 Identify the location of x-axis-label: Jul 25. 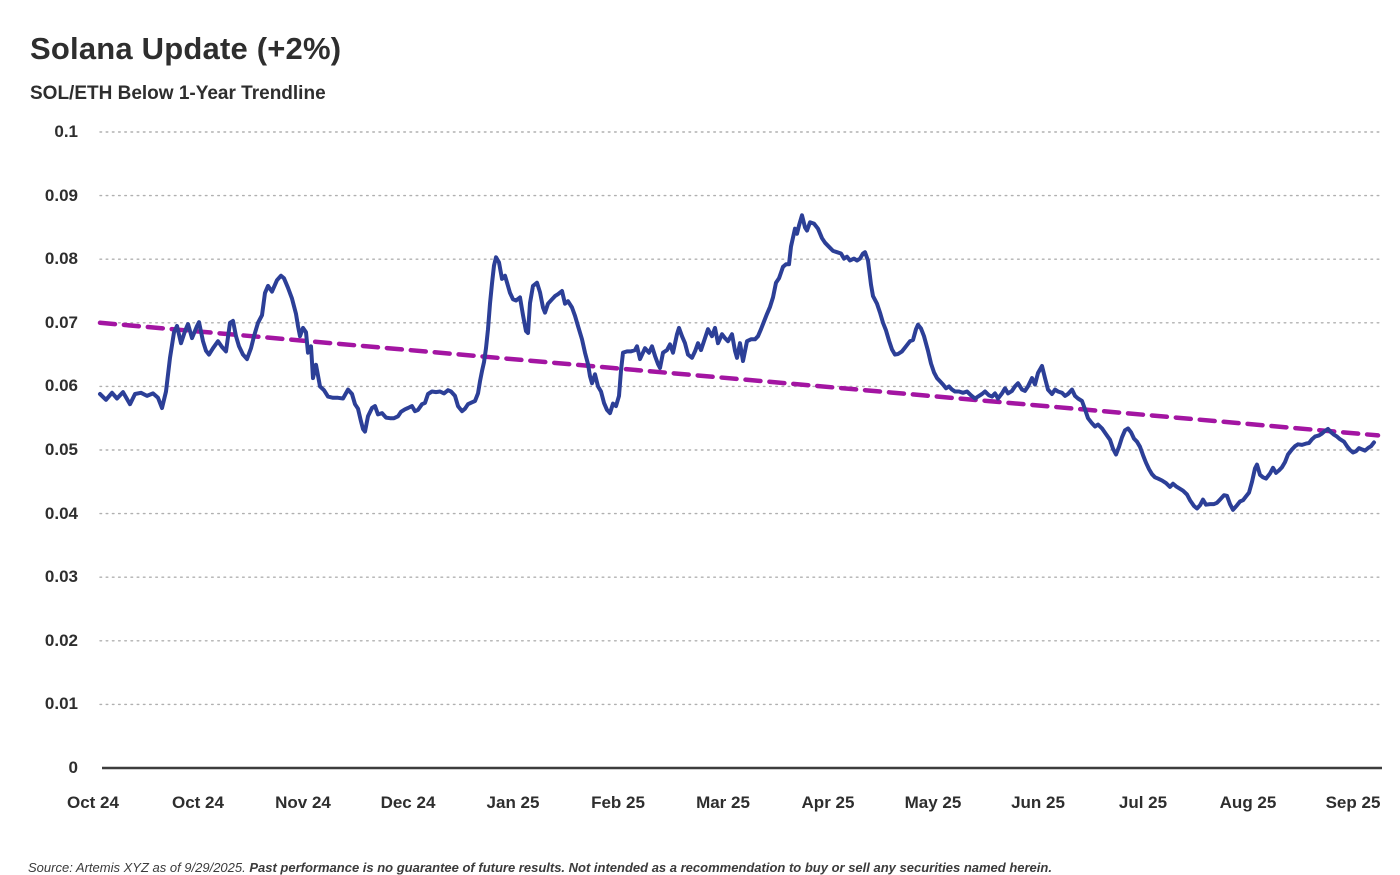
(1143, 802).